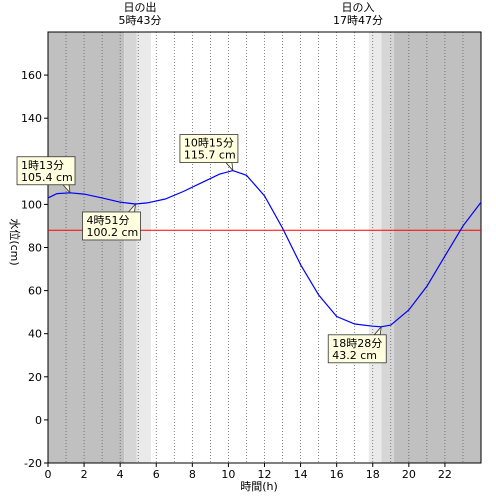 This screenshot has width=496, height=496. I want to click on x-tick-label: 6, so click(156, 474).